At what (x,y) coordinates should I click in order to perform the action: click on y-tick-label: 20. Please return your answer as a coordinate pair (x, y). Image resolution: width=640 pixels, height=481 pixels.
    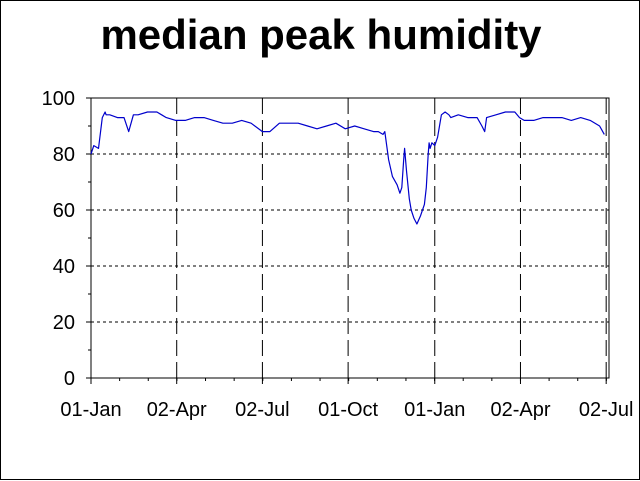
    Looking at the image, I should click on (64, 323).